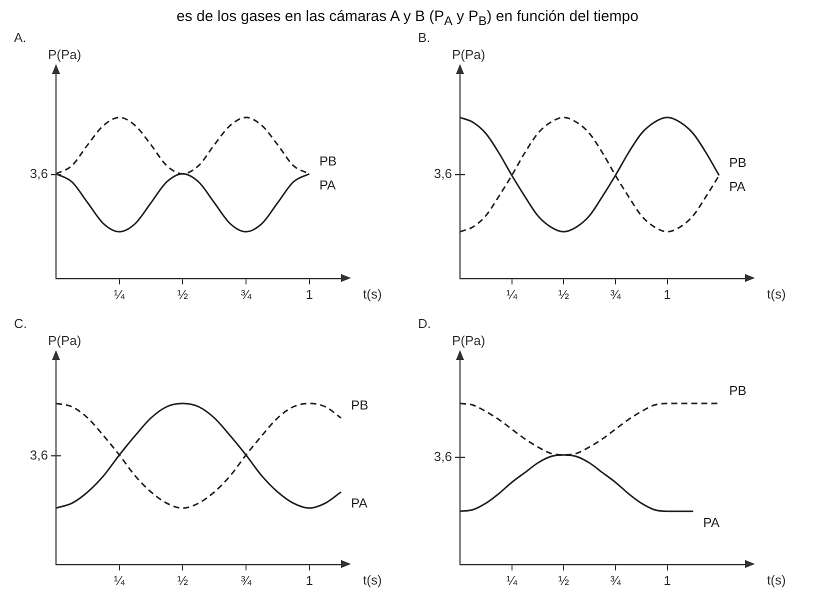 Image resolution: width=815 pixels, height=612 pixels. Describe the element at coordinates (424, 324) in the screenshot. I see `chart-title: D.` at that location.